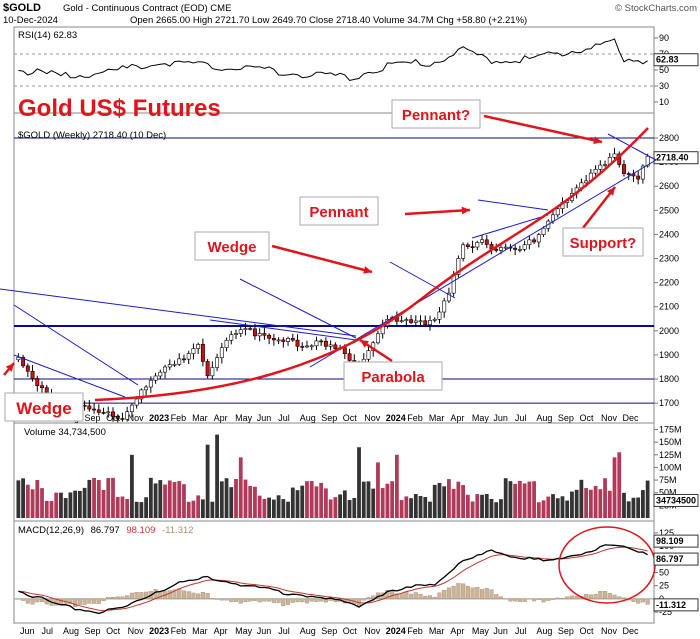  Describe the element at coordinates (670, 442) in the screenshot. I see `volume-tick-label: 150M` at that location.